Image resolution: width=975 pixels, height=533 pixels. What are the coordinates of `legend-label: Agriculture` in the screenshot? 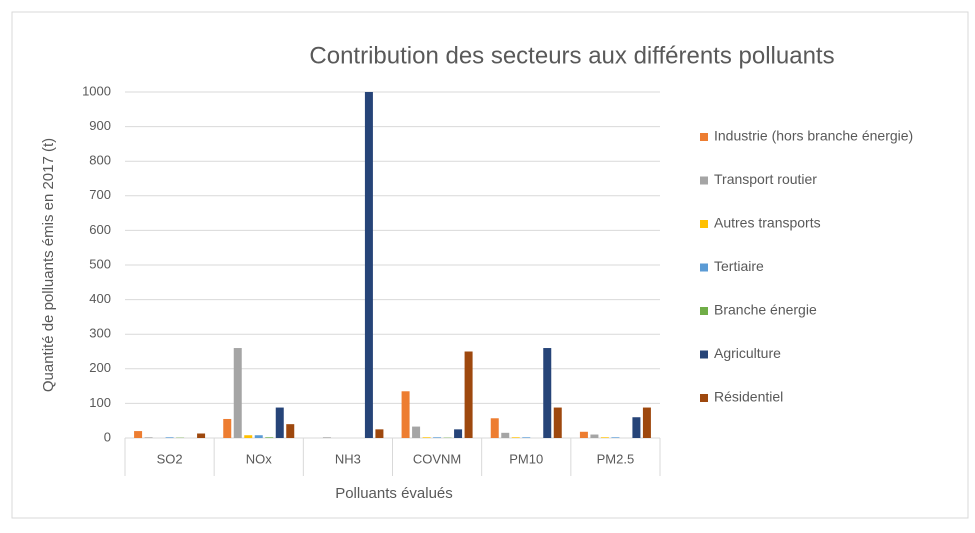 It's located at (747, 353).